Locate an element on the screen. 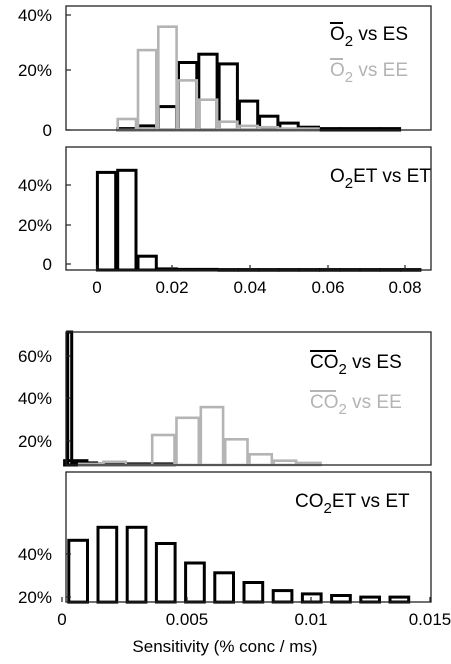 Image resolution: width=451 pixels, height=664 pixels. legend-entry: CO2 vs EE is located at coordinates (356, 405).